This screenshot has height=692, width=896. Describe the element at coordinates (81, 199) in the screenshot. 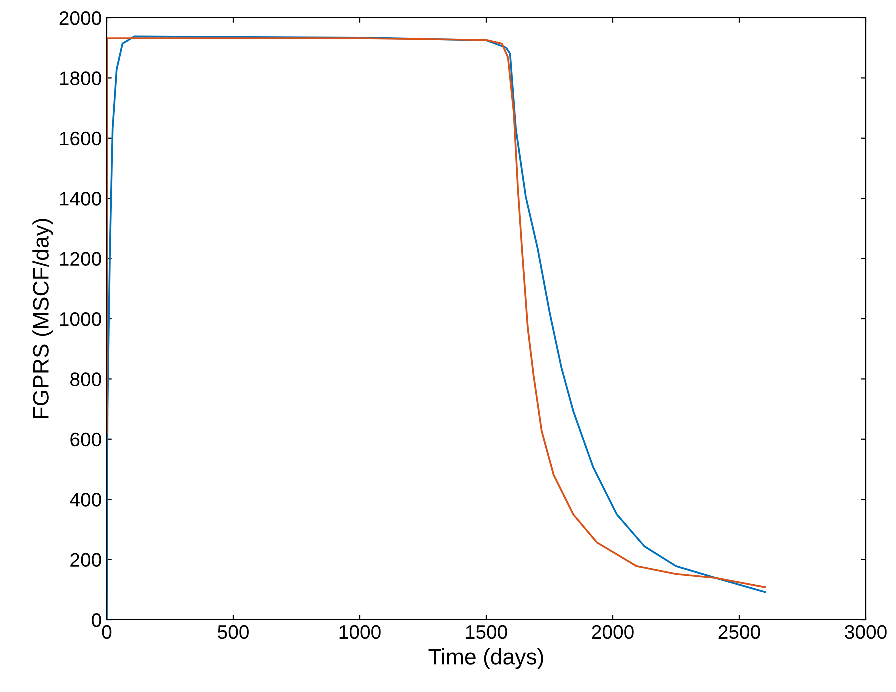

I see `y-tick-label: 1400` at that location.